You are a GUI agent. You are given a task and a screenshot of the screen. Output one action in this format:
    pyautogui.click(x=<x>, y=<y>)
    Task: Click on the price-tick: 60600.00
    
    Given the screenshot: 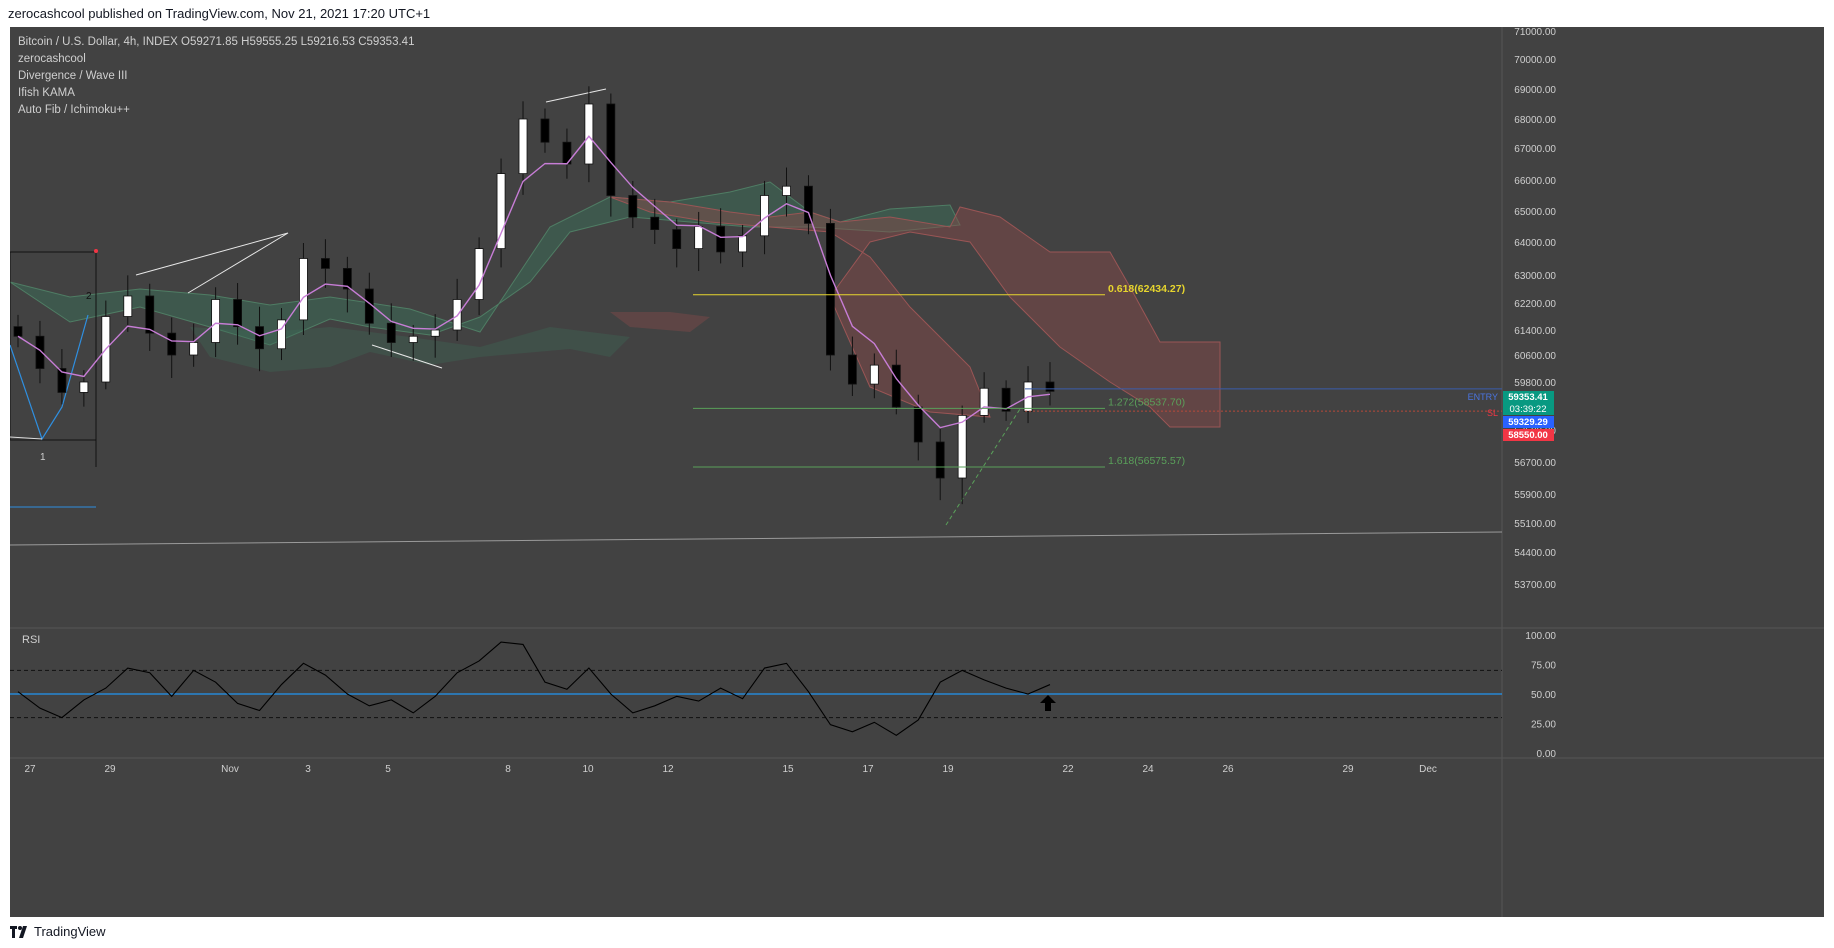 What is the action you would take?
    pyautogui.click(x=1535, y=356)
    